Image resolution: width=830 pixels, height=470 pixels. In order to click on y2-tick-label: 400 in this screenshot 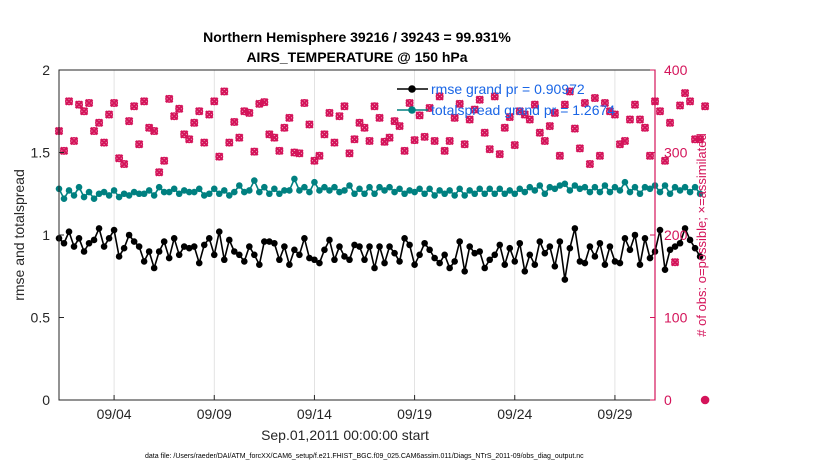, I will do `click(676, 70)`.